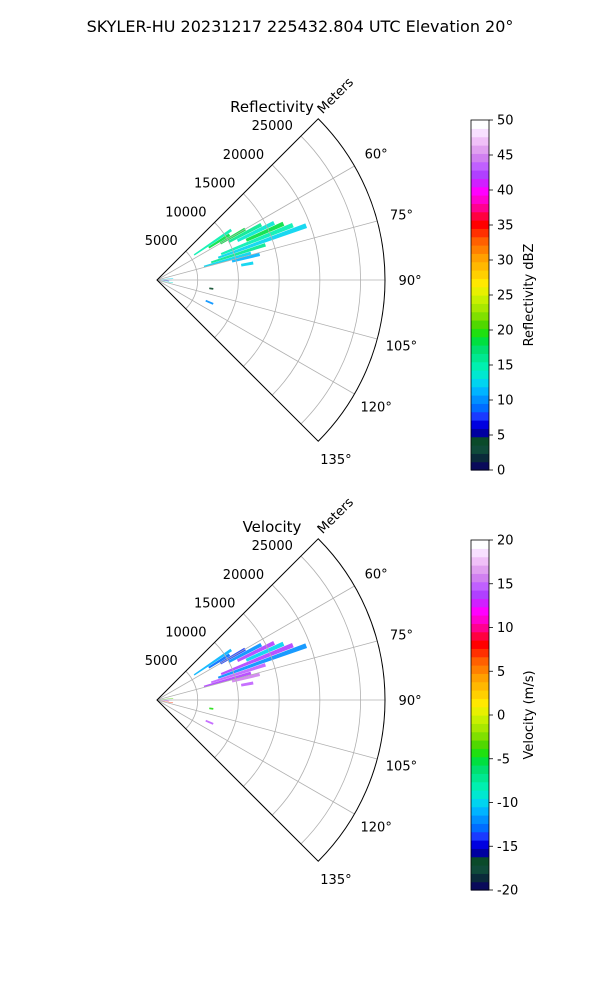  Describe the element at coordinates (336, 96) in the screenshot. I see `range-axis-label: Meters` at that location.